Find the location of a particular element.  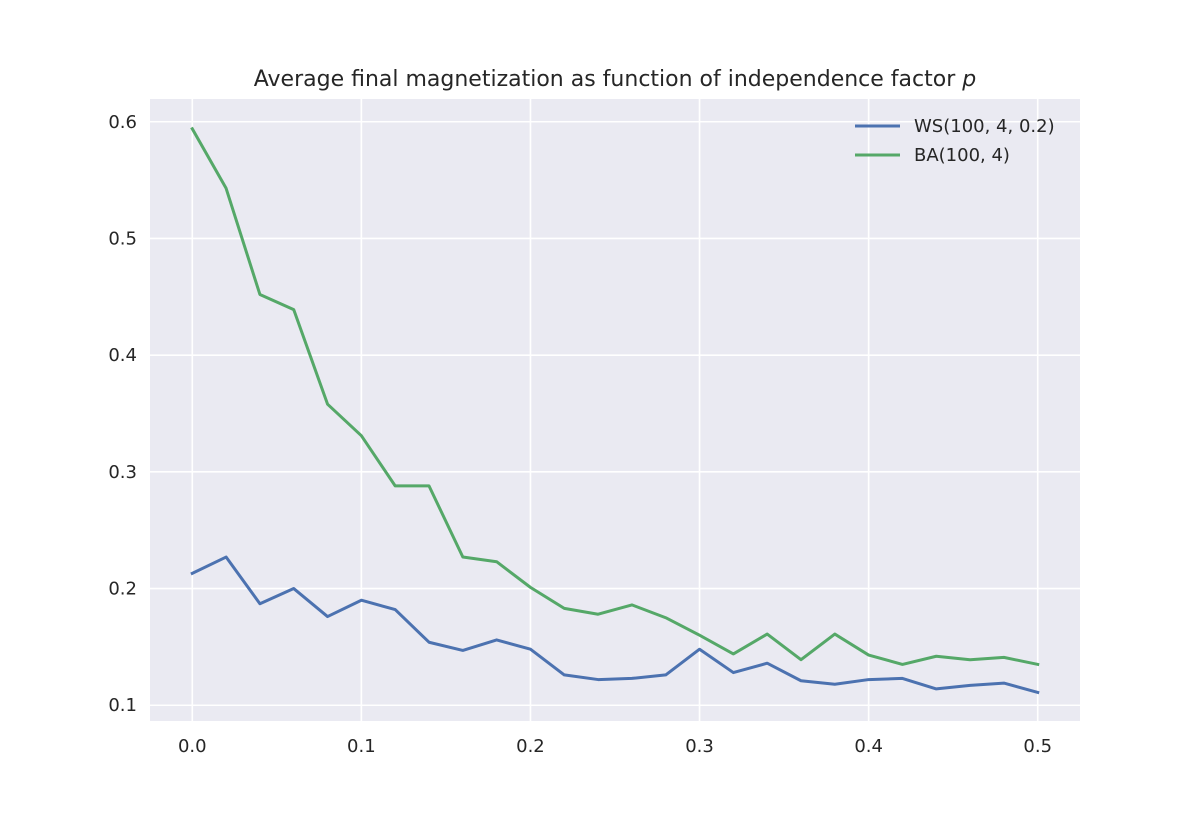

x-tick-label: 0.1 is located at coordinates (361, 746).